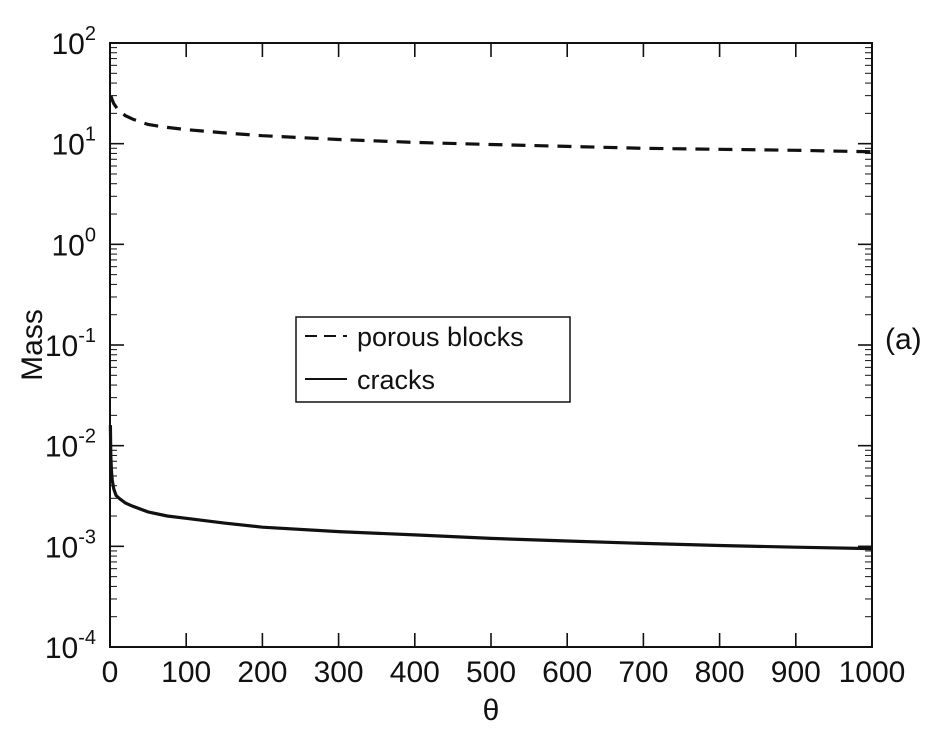 The image size is (940, 735). What do you see at coordinates (74, 243) in the screenshot?
I see `y-tick-label: 10⁰` at bounding box center [74, 243].